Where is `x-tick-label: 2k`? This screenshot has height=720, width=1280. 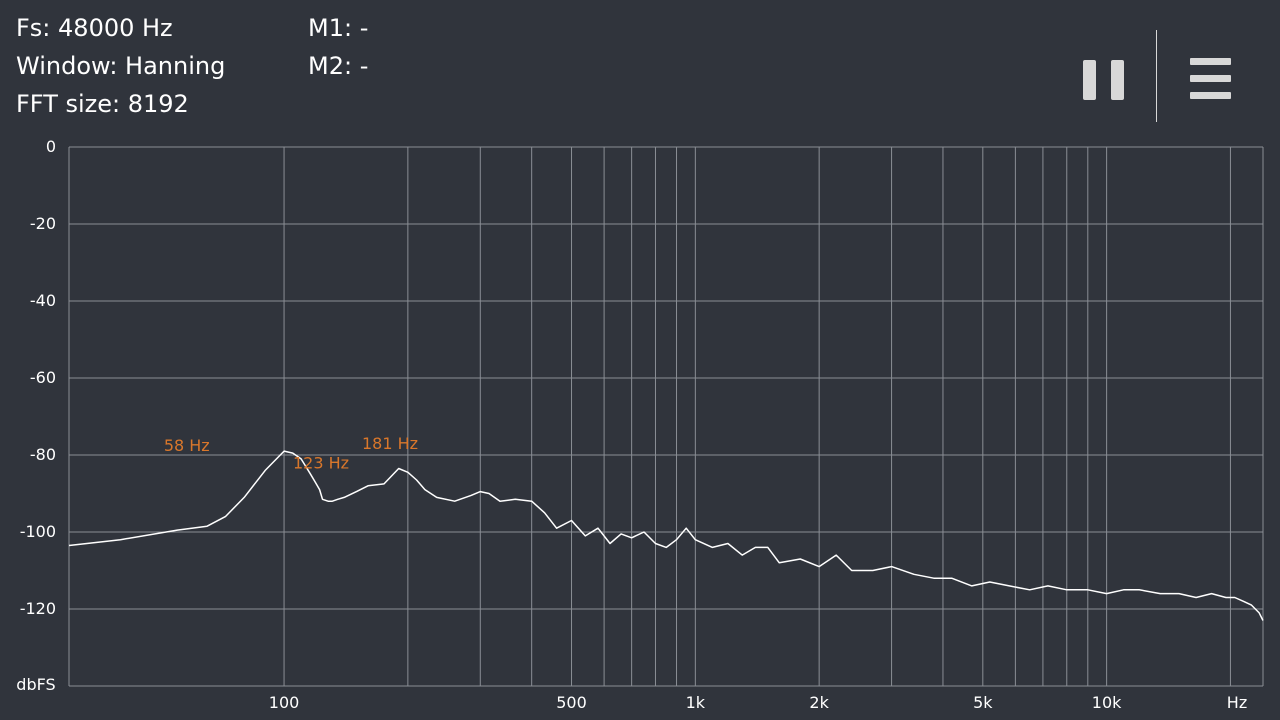
x-tick-label: 2k is located at coordinates (819, 702).